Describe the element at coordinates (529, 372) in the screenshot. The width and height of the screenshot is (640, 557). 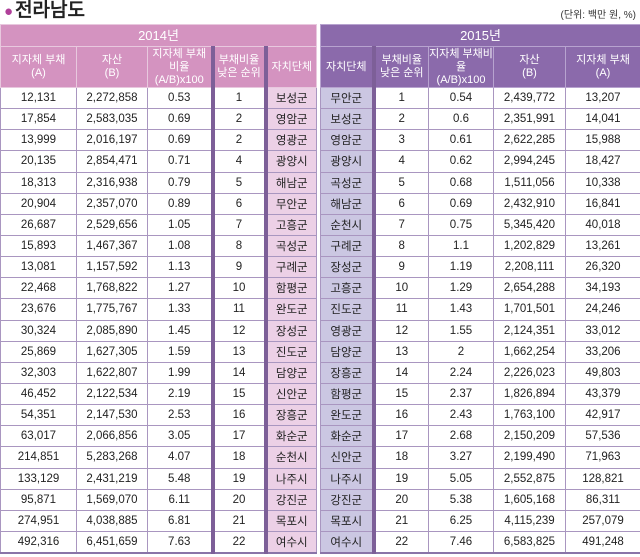
I see `value-cell: 2,226,023` at that location.